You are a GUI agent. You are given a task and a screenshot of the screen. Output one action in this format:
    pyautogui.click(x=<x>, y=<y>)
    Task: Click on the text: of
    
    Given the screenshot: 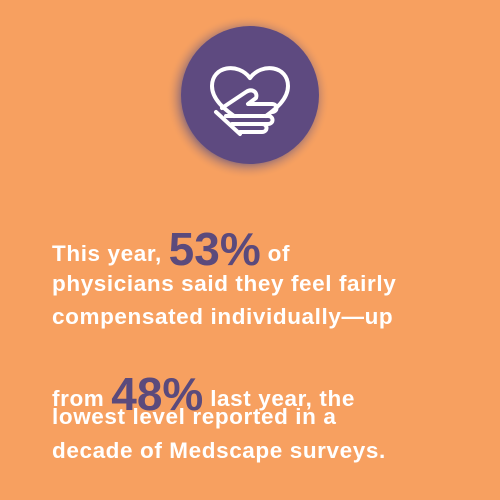 What is the action you would take?
    pyautogui.click(x=279, y=253)
    